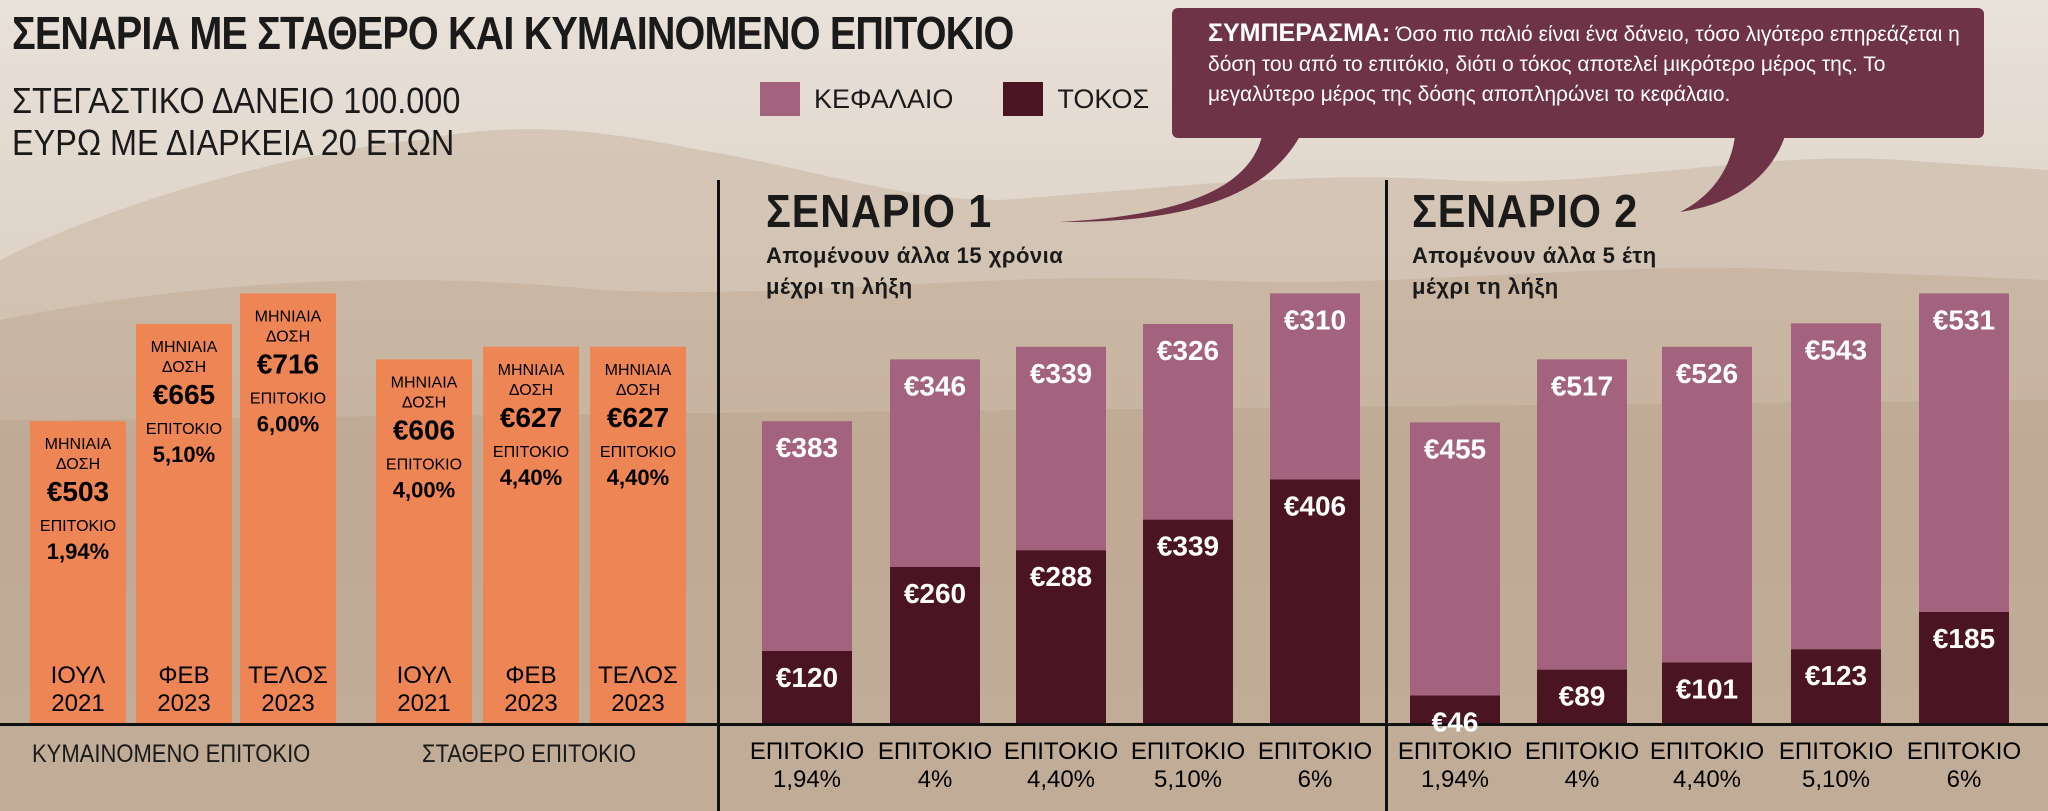  I want to click on interest-value-label: €89, so click(1582, 696).